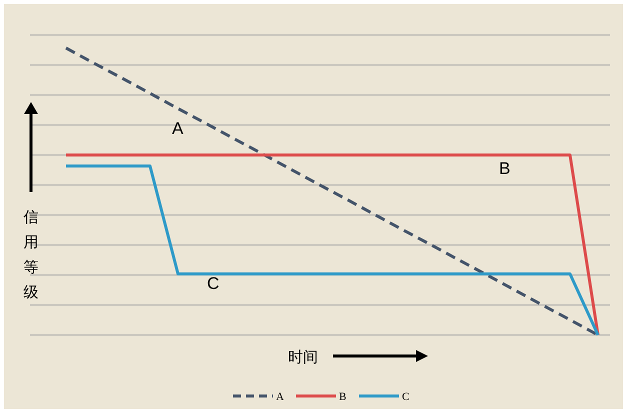 The image size is (627, 413). I want to click on y-axis-title: 信用等级, so click(31, 254).